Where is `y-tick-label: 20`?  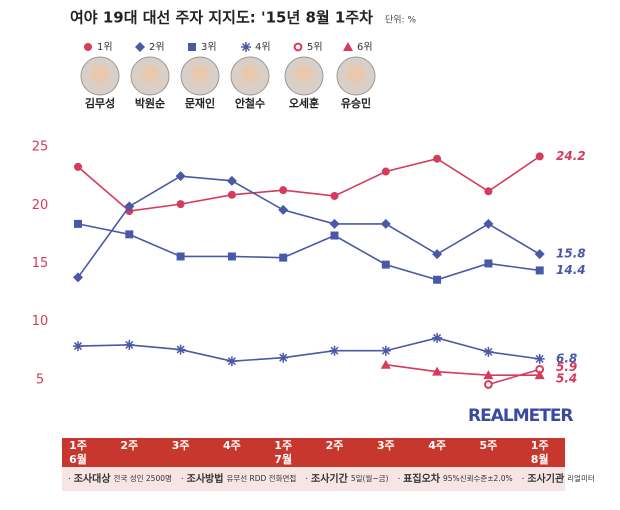
y-tick-label: 20 is located at coordinates (40, 205).